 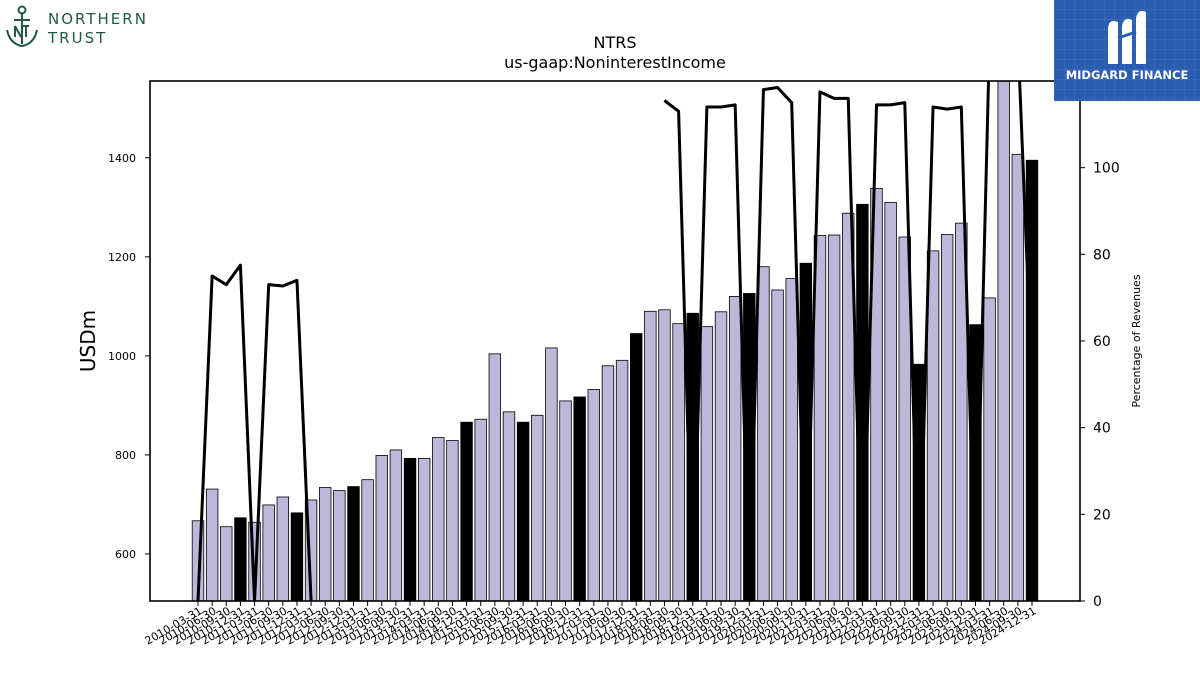 What do you see at coordinates (1102, 429) in the screenshot?
I see `y2-tick-label: 40` at bounding box center [1102, 429].